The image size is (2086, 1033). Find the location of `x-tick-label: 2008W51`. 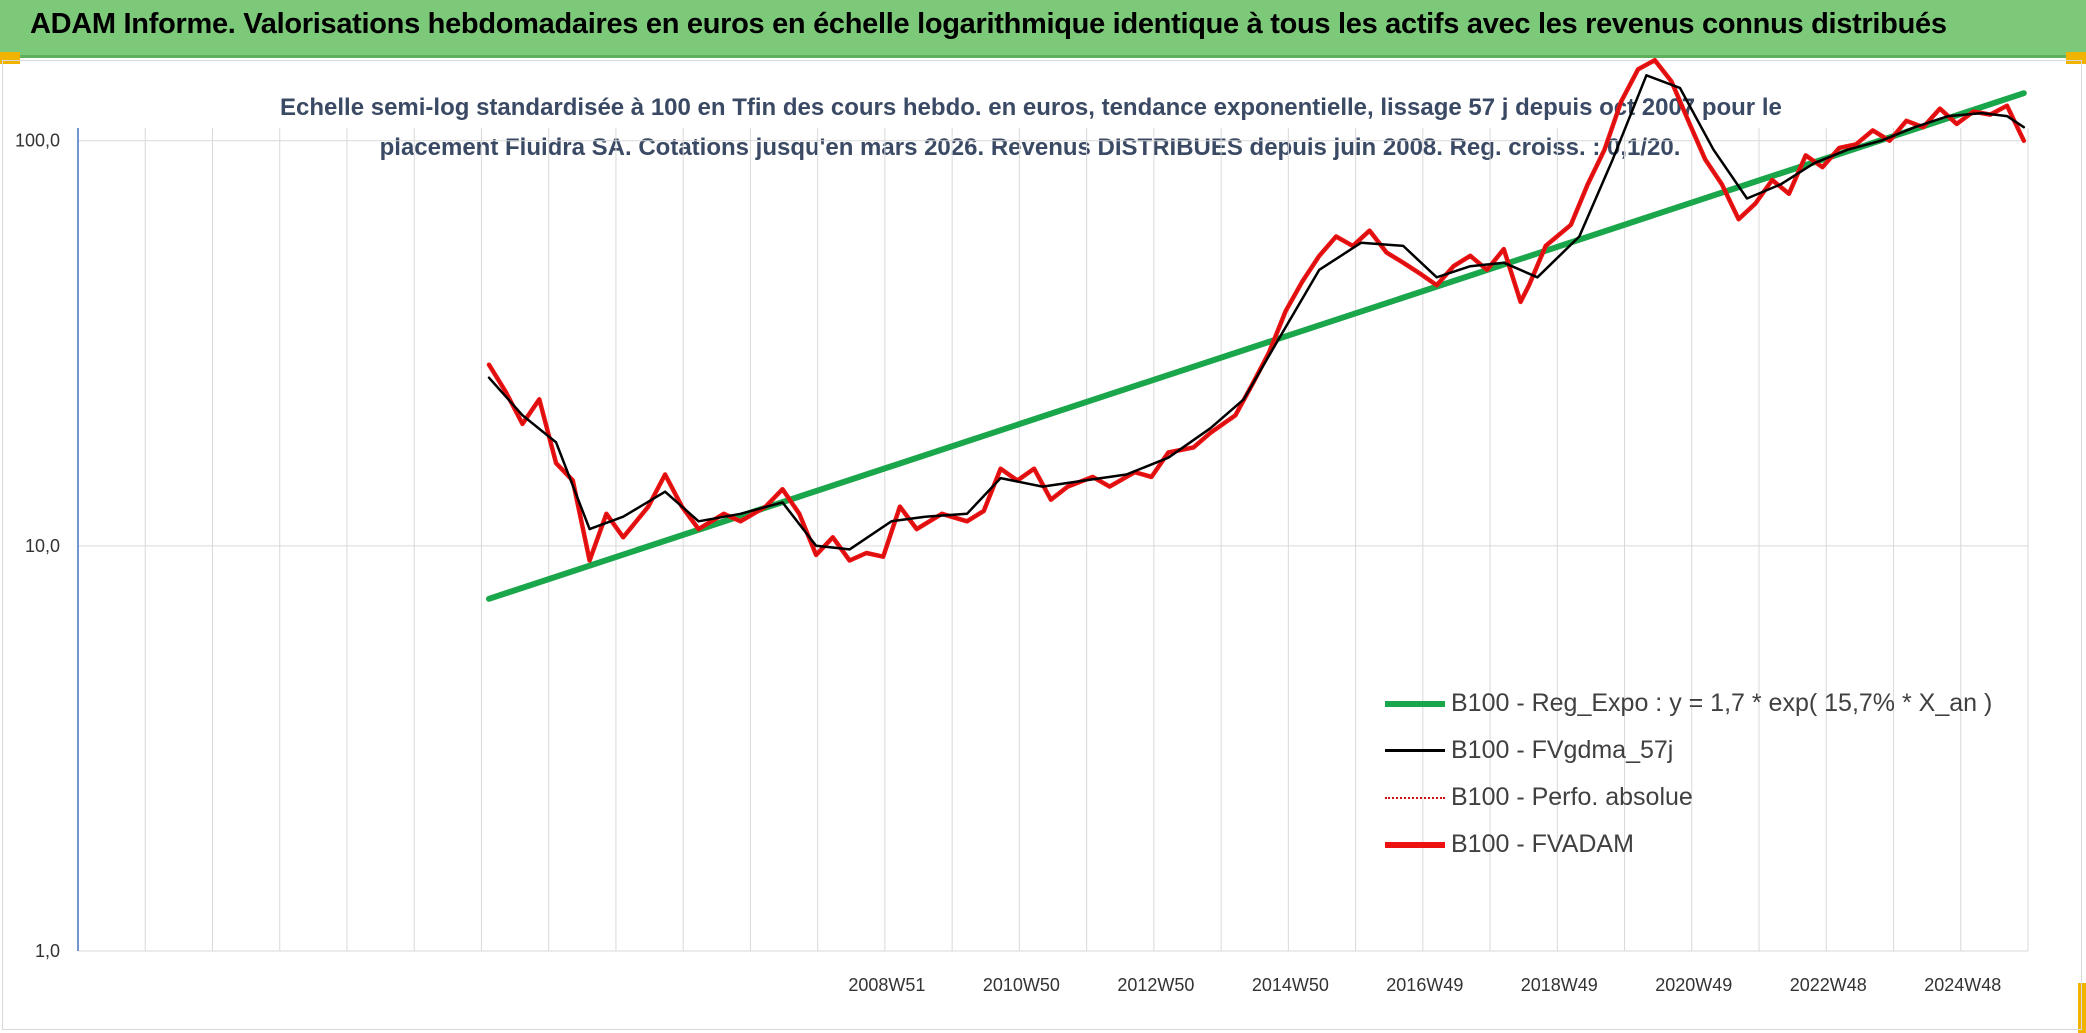

x-tick-label: 2008W51 is located at coordinates (886, 985).